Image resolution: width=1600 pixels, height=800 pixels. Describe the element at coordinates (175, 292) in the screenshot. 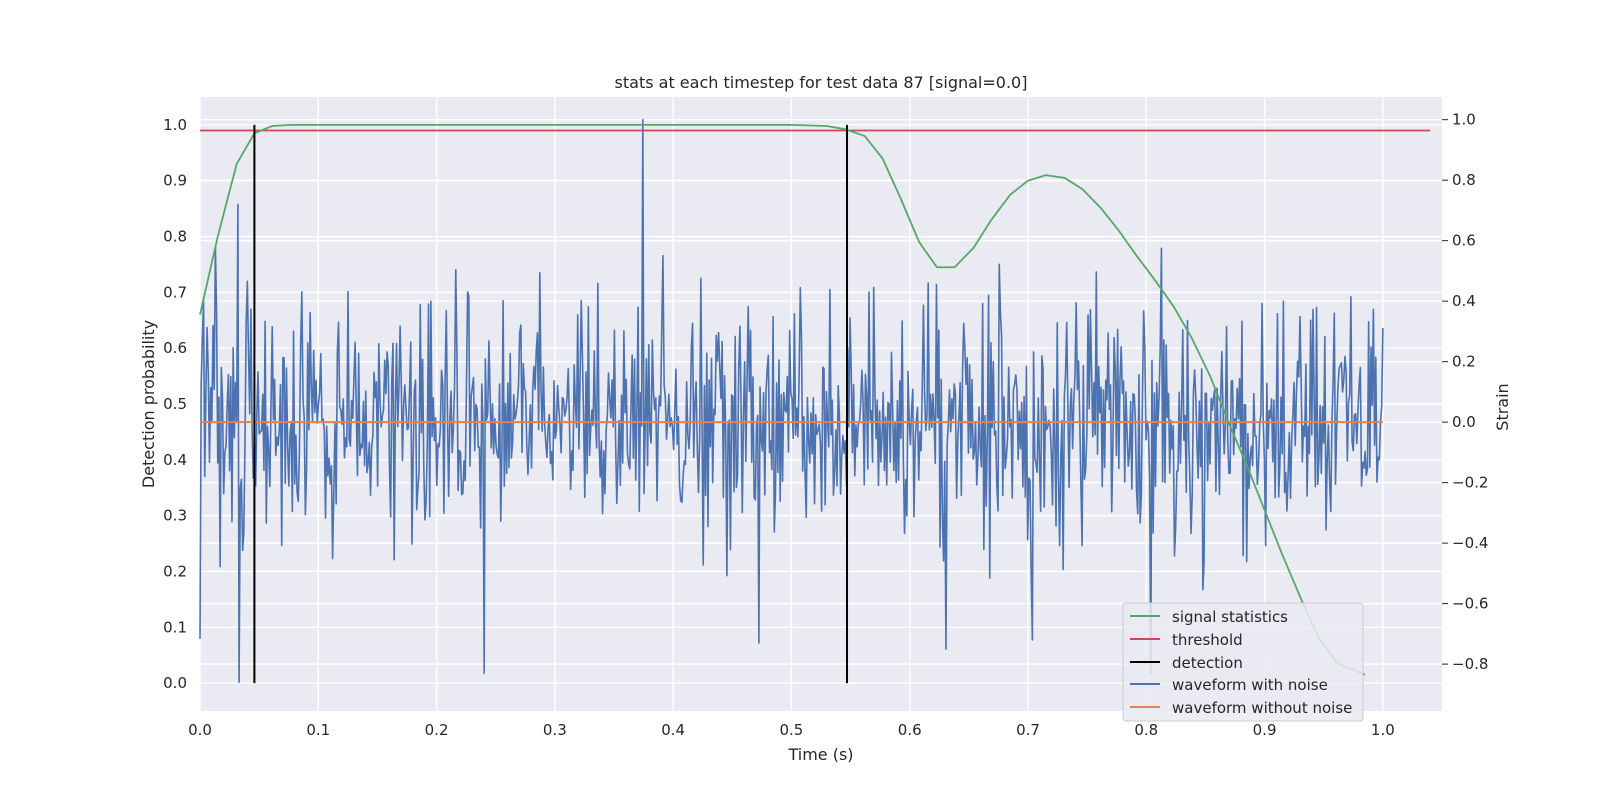

I see `y-tick-label: 0.7` at that location.